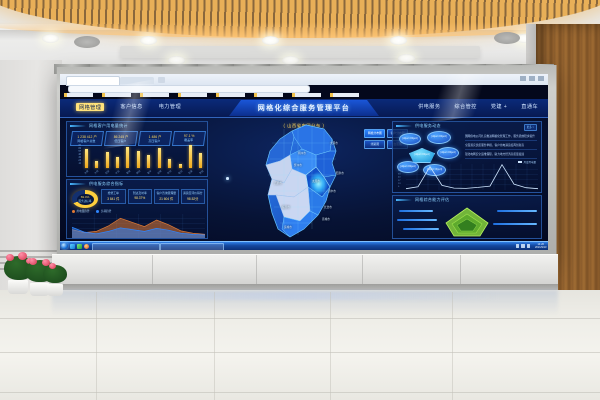 Image resolution: width=600 pixels, height=400 pixels. What do you see at coordinates (298, 165) in the screenshot?
I see `map-label: 忻州市` at bounding box center [298, 165].